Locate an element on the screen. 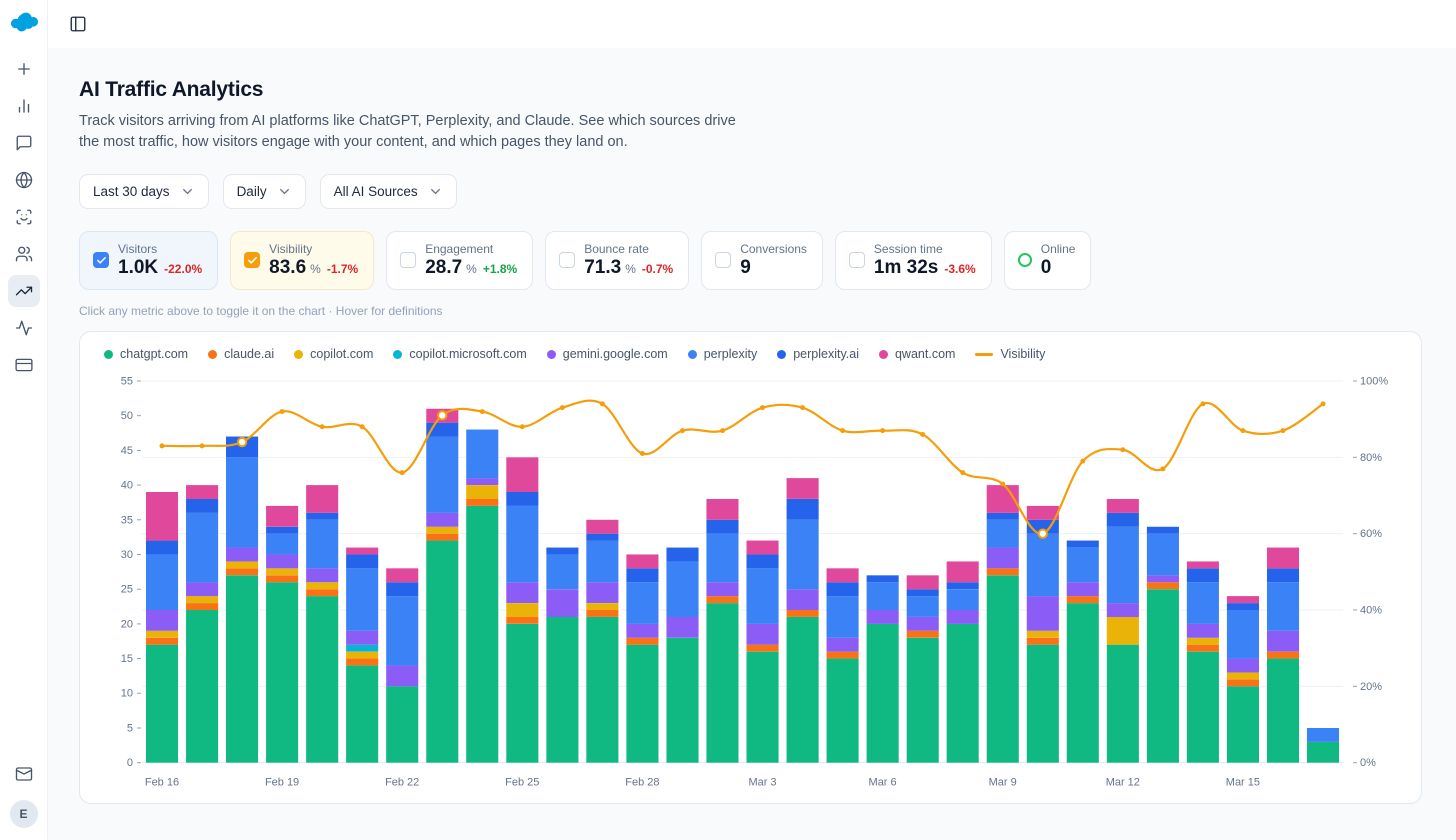 The width and height of the screenshot is (1456, 840). metric-card-engagement: Engagement 28.7 % +1.8% is located at coordinates (460, 261).